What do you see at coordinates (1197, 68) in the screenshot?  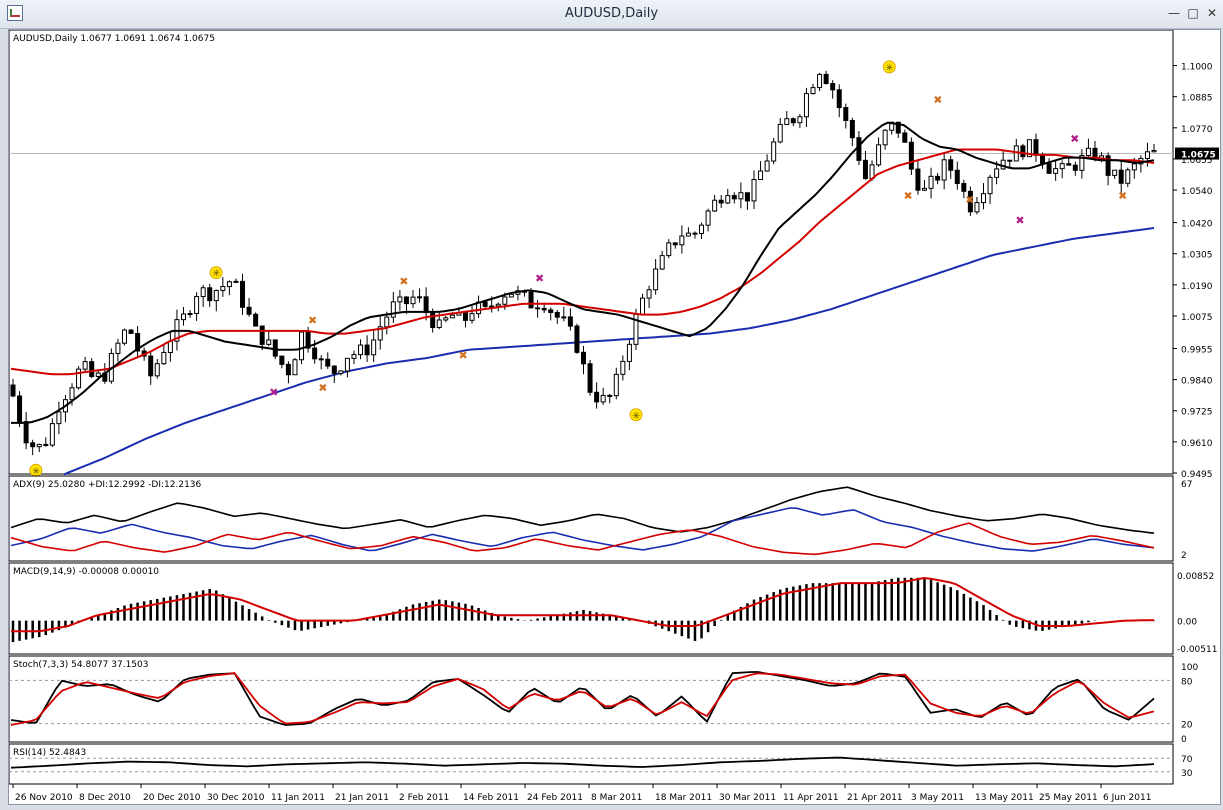 I see `price-tick-label: 1.1000` at bounding box center [1197, 68].